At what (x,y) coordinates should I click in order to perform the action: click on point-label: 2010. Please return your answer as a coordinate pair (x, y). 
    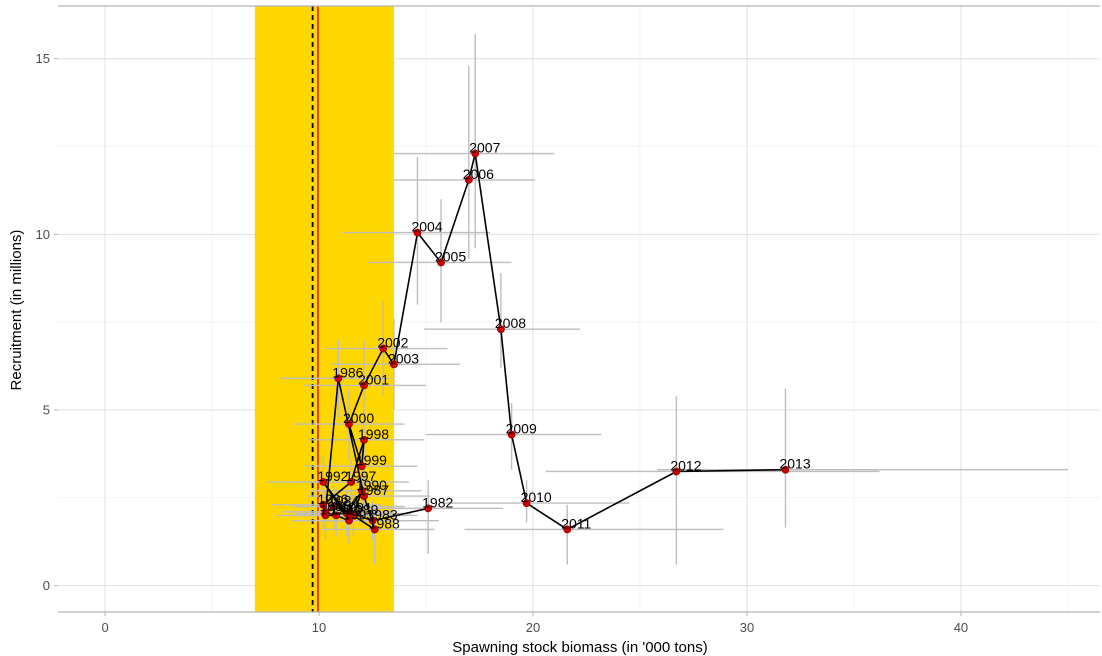
    Looking at the image, I should click on (536, 497).